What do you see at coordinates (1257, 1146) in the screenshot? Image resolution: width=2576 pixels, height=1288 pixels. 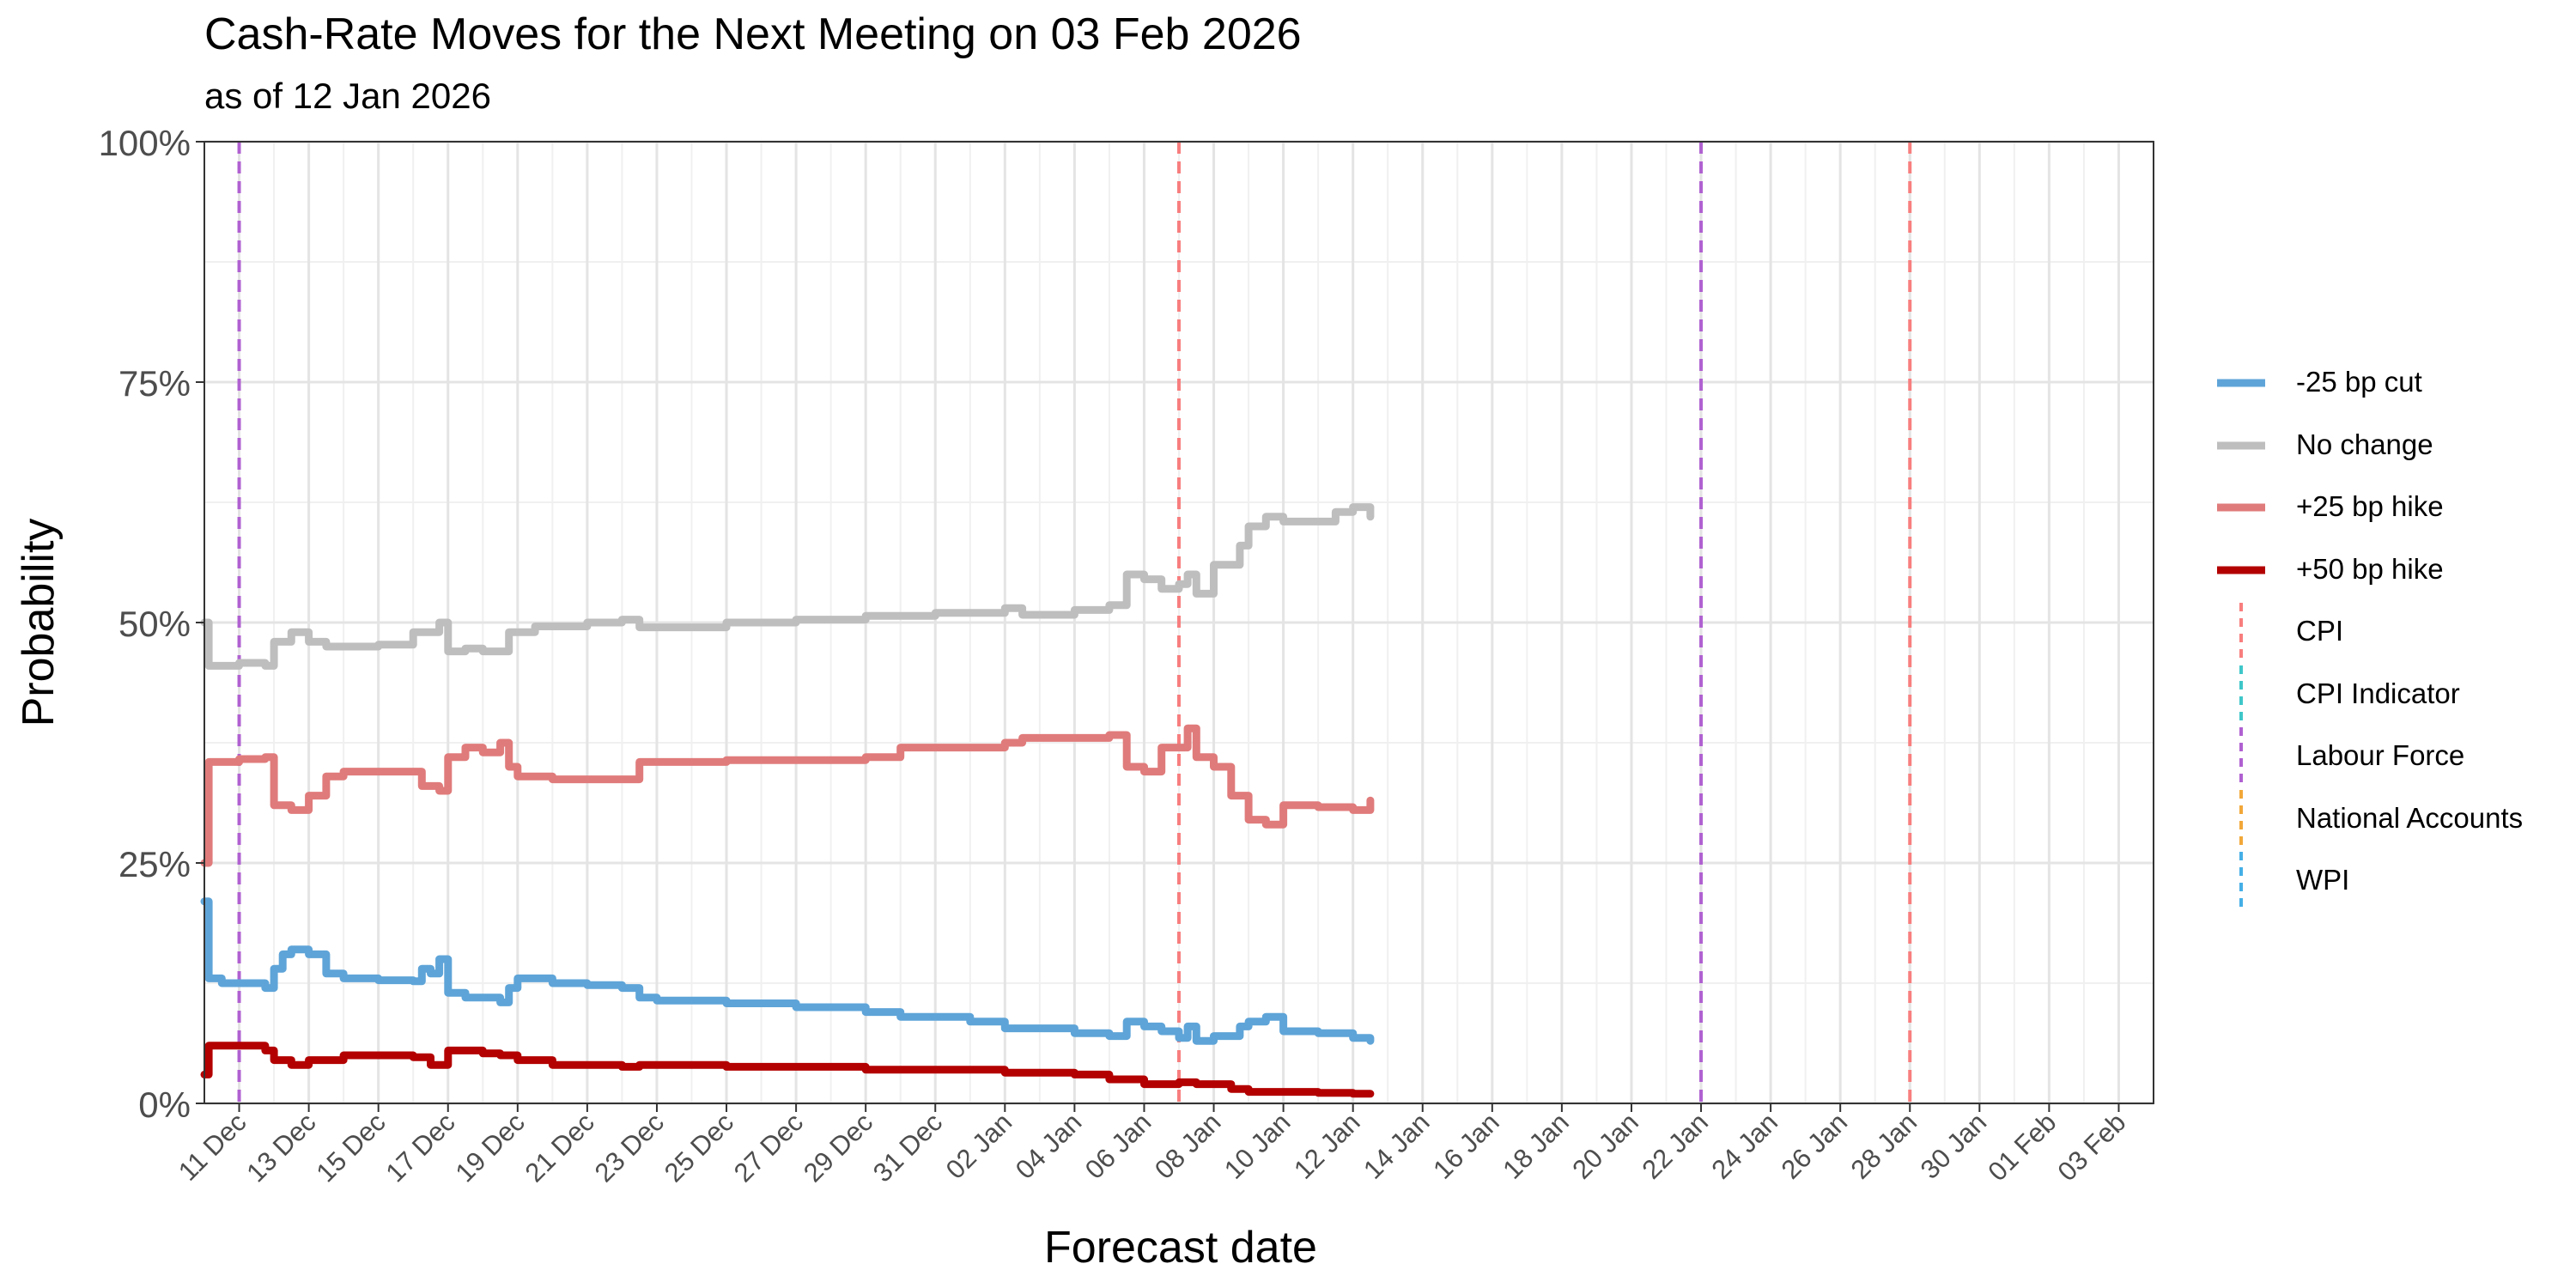 I see `x-tick-label: 10 Jan` at bounding box center [1257, 1146].